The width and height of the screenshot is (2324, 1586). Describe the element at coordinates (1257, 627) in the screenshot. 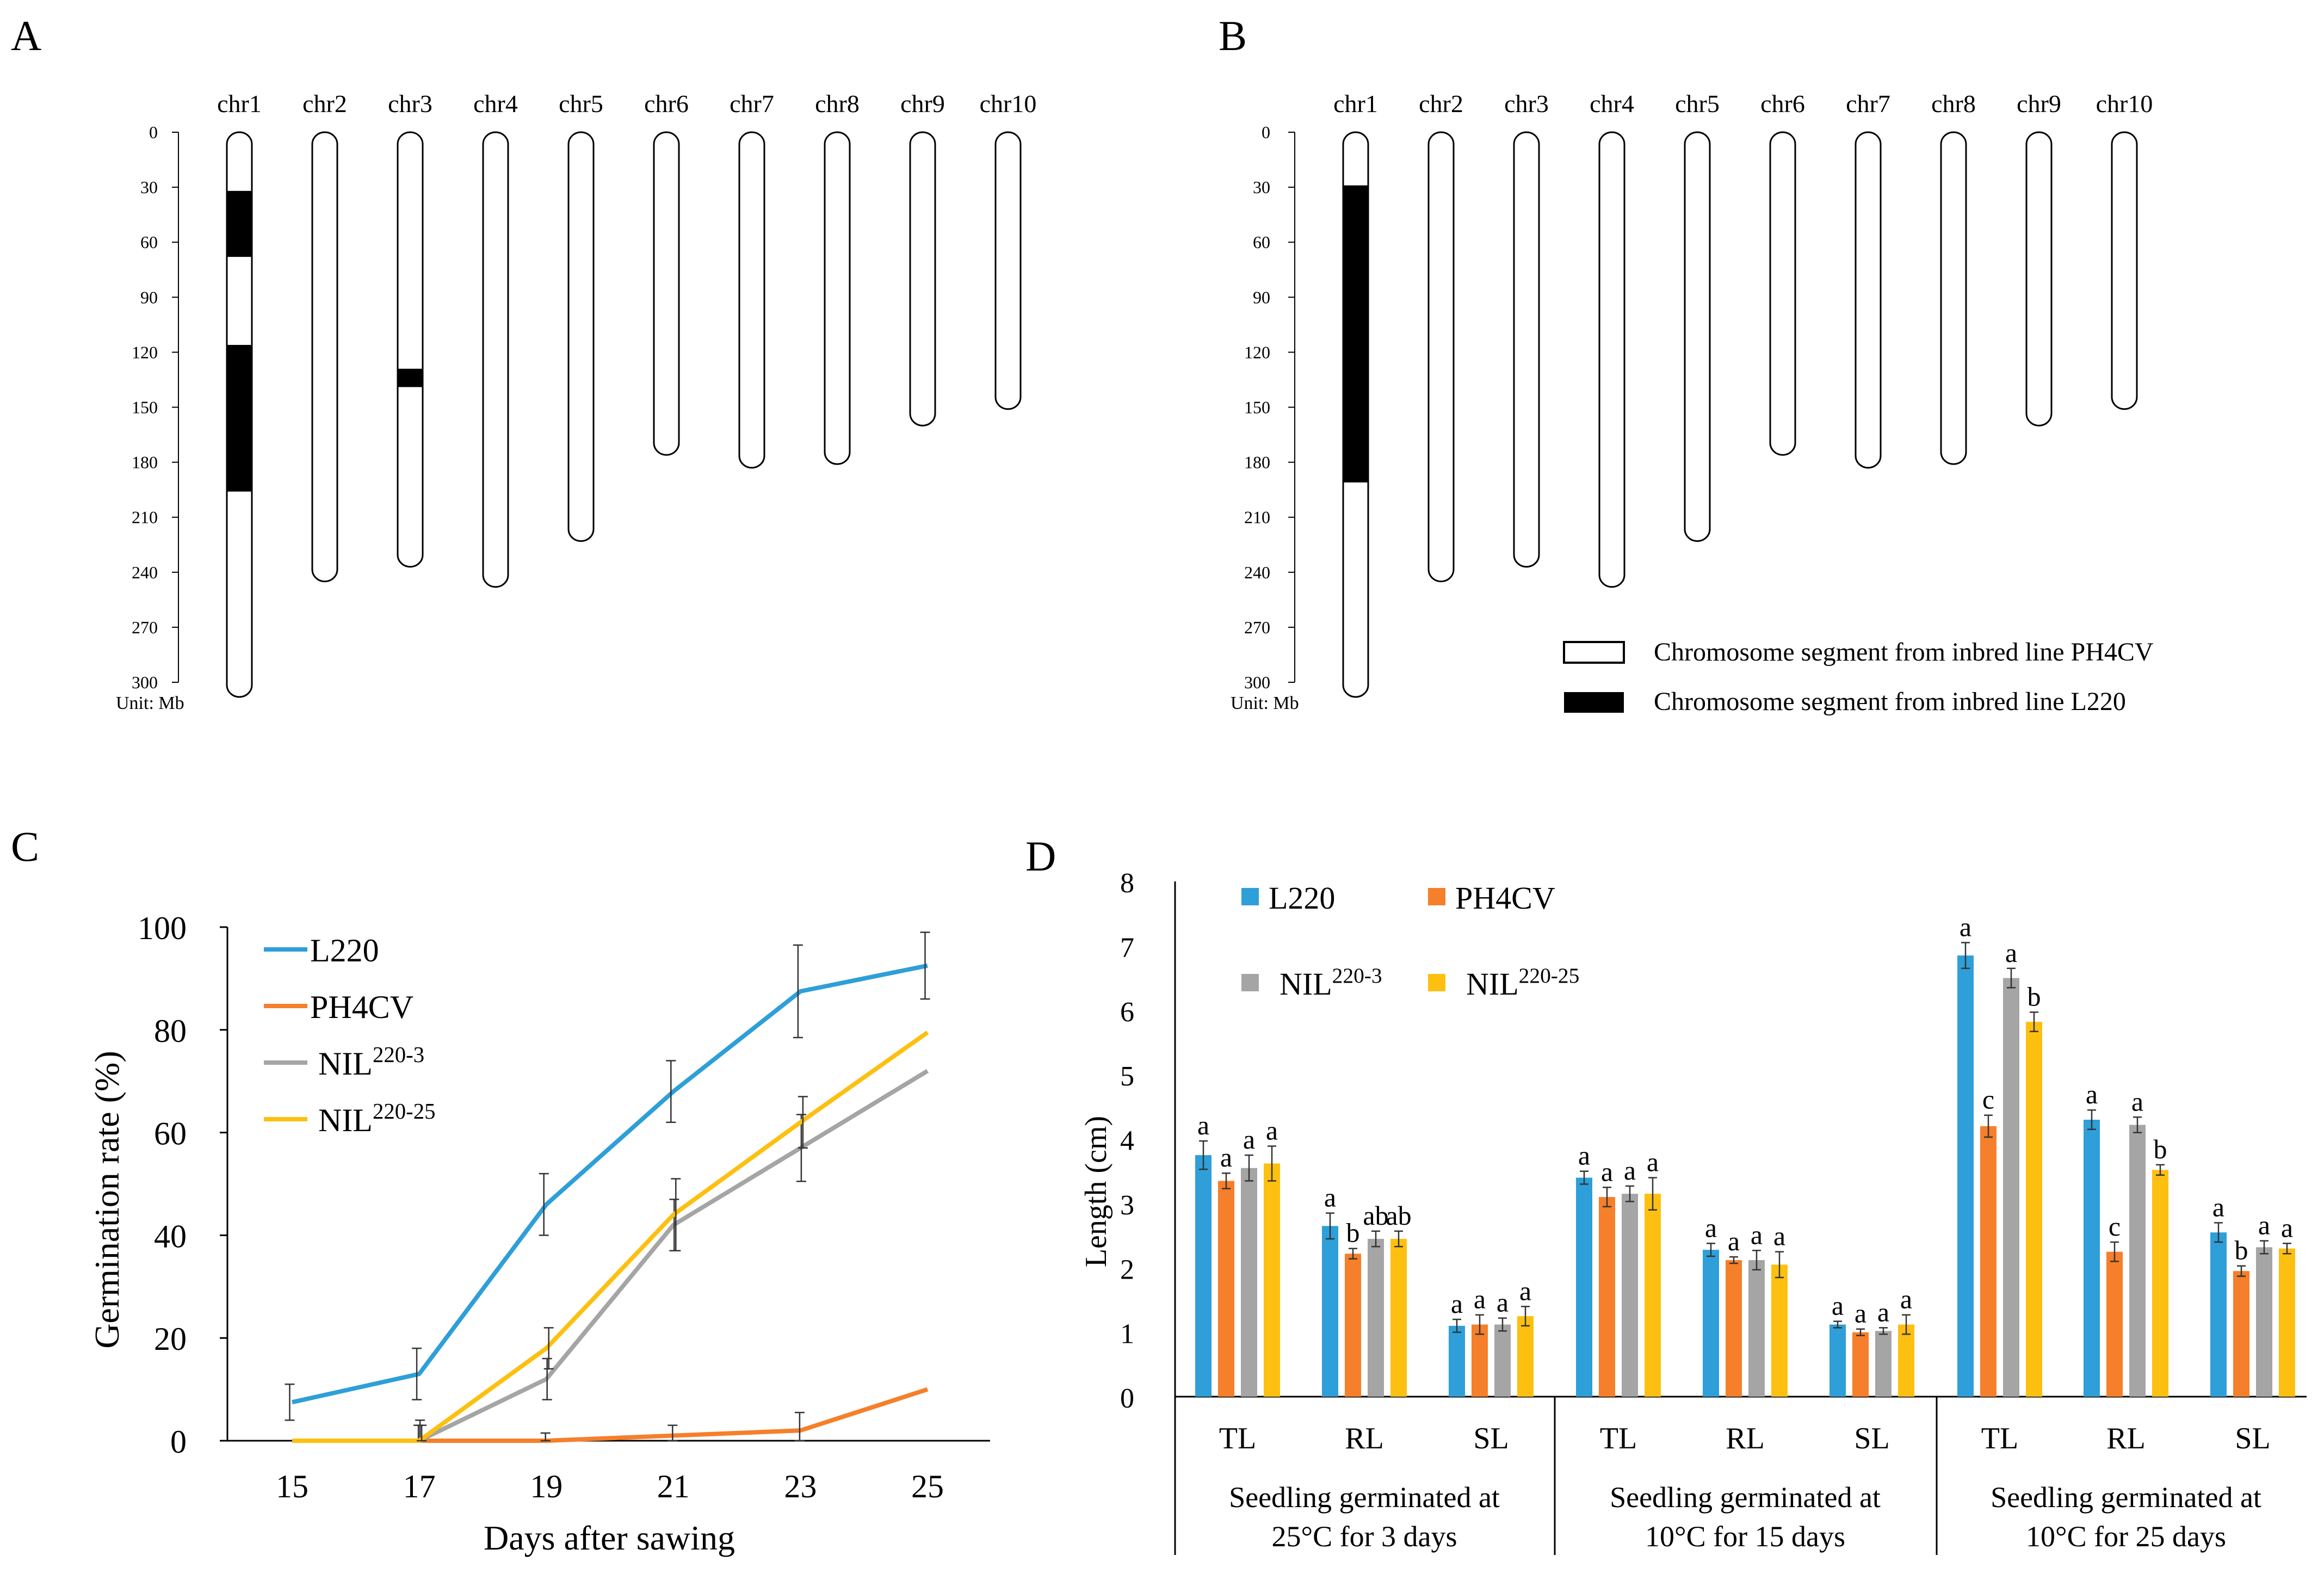

I see `y-tick-label: 270` at that location.